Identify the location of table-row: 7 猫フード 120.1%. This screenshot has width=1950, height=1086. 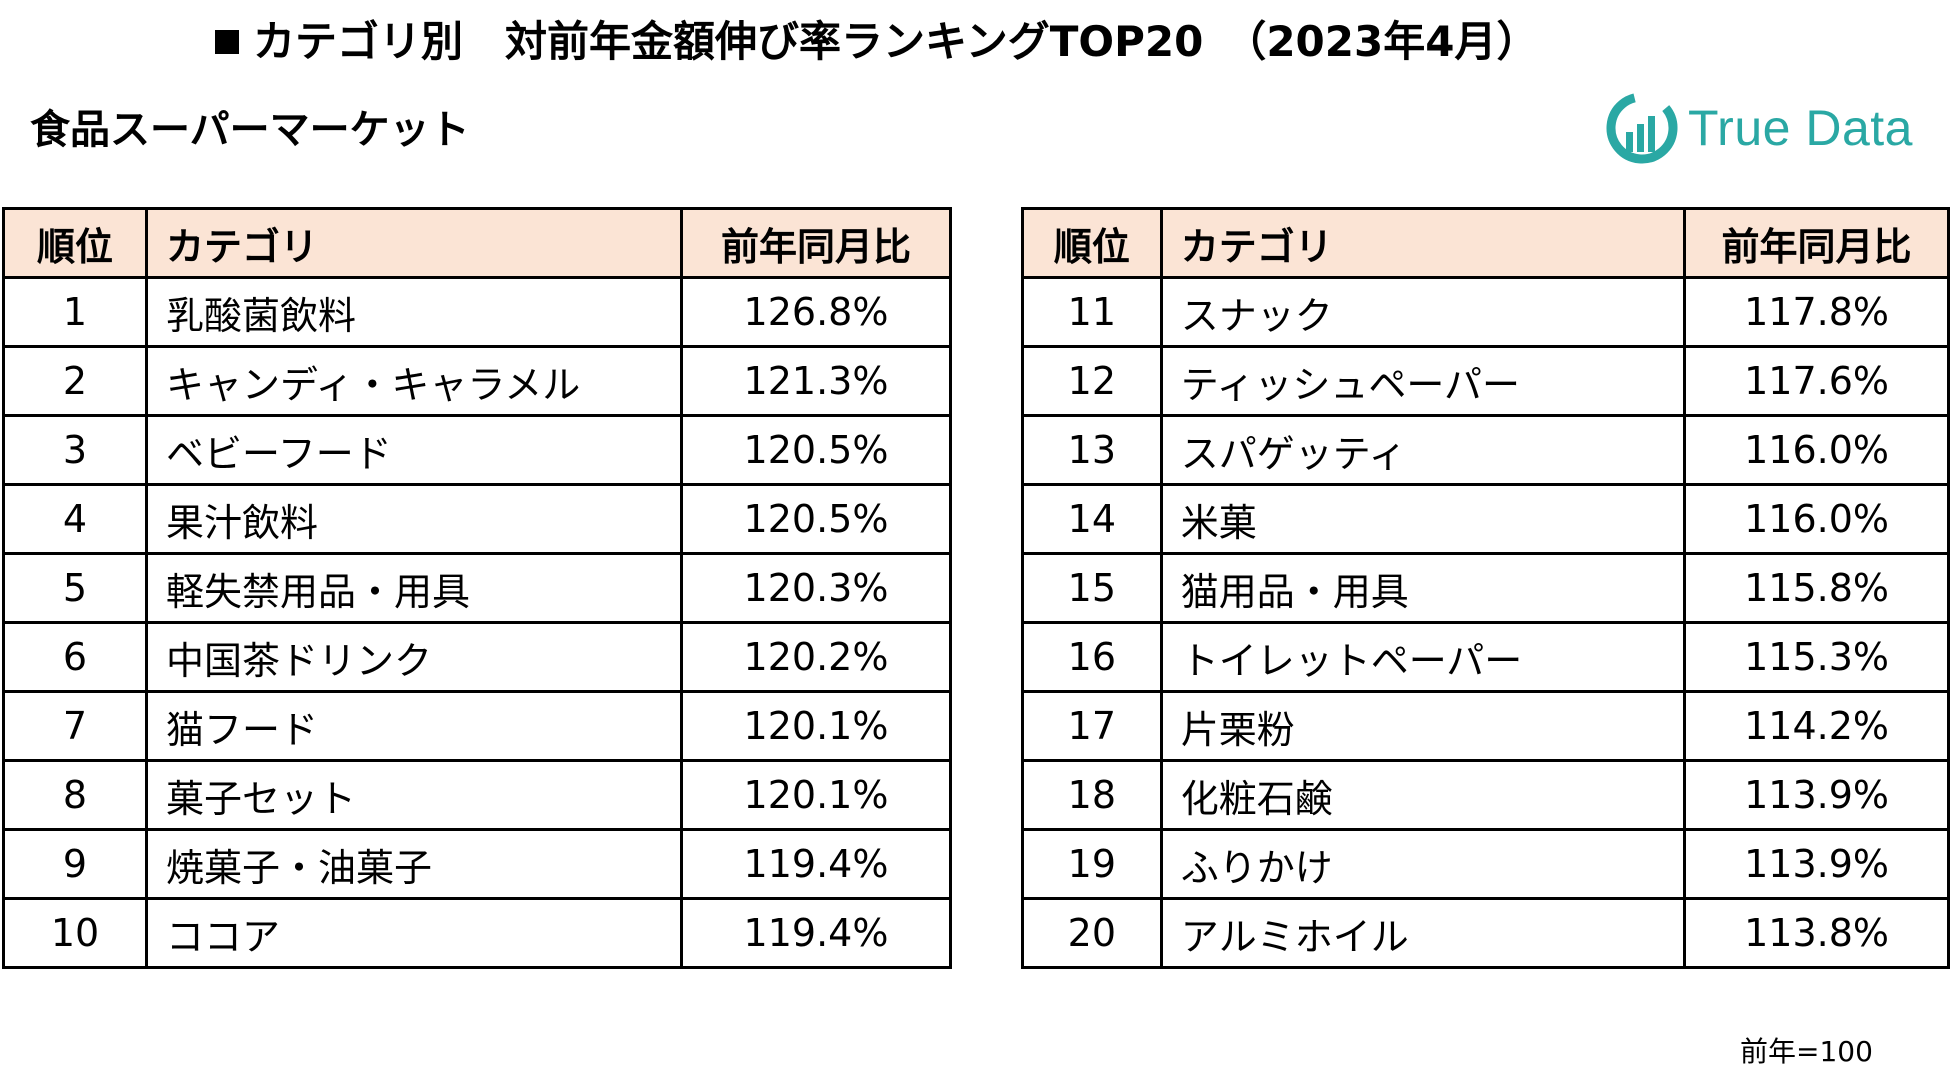
(477, 726).